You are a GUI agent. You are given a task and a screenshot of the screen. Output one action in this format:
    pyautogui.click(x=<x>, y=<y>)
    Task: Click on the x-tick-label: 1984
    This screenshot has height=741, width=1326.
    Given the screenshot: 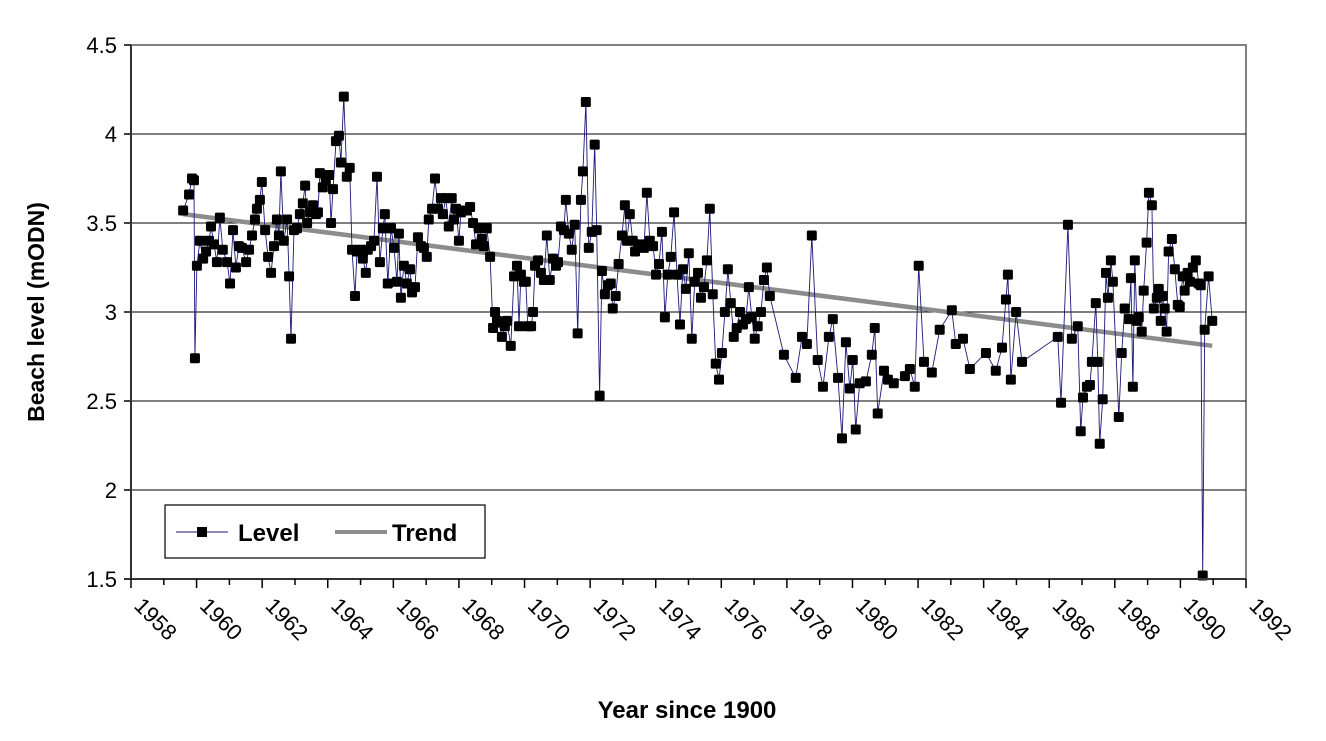 What is the action you would take?
    pyautogui.click(x=1008, y=619)
    